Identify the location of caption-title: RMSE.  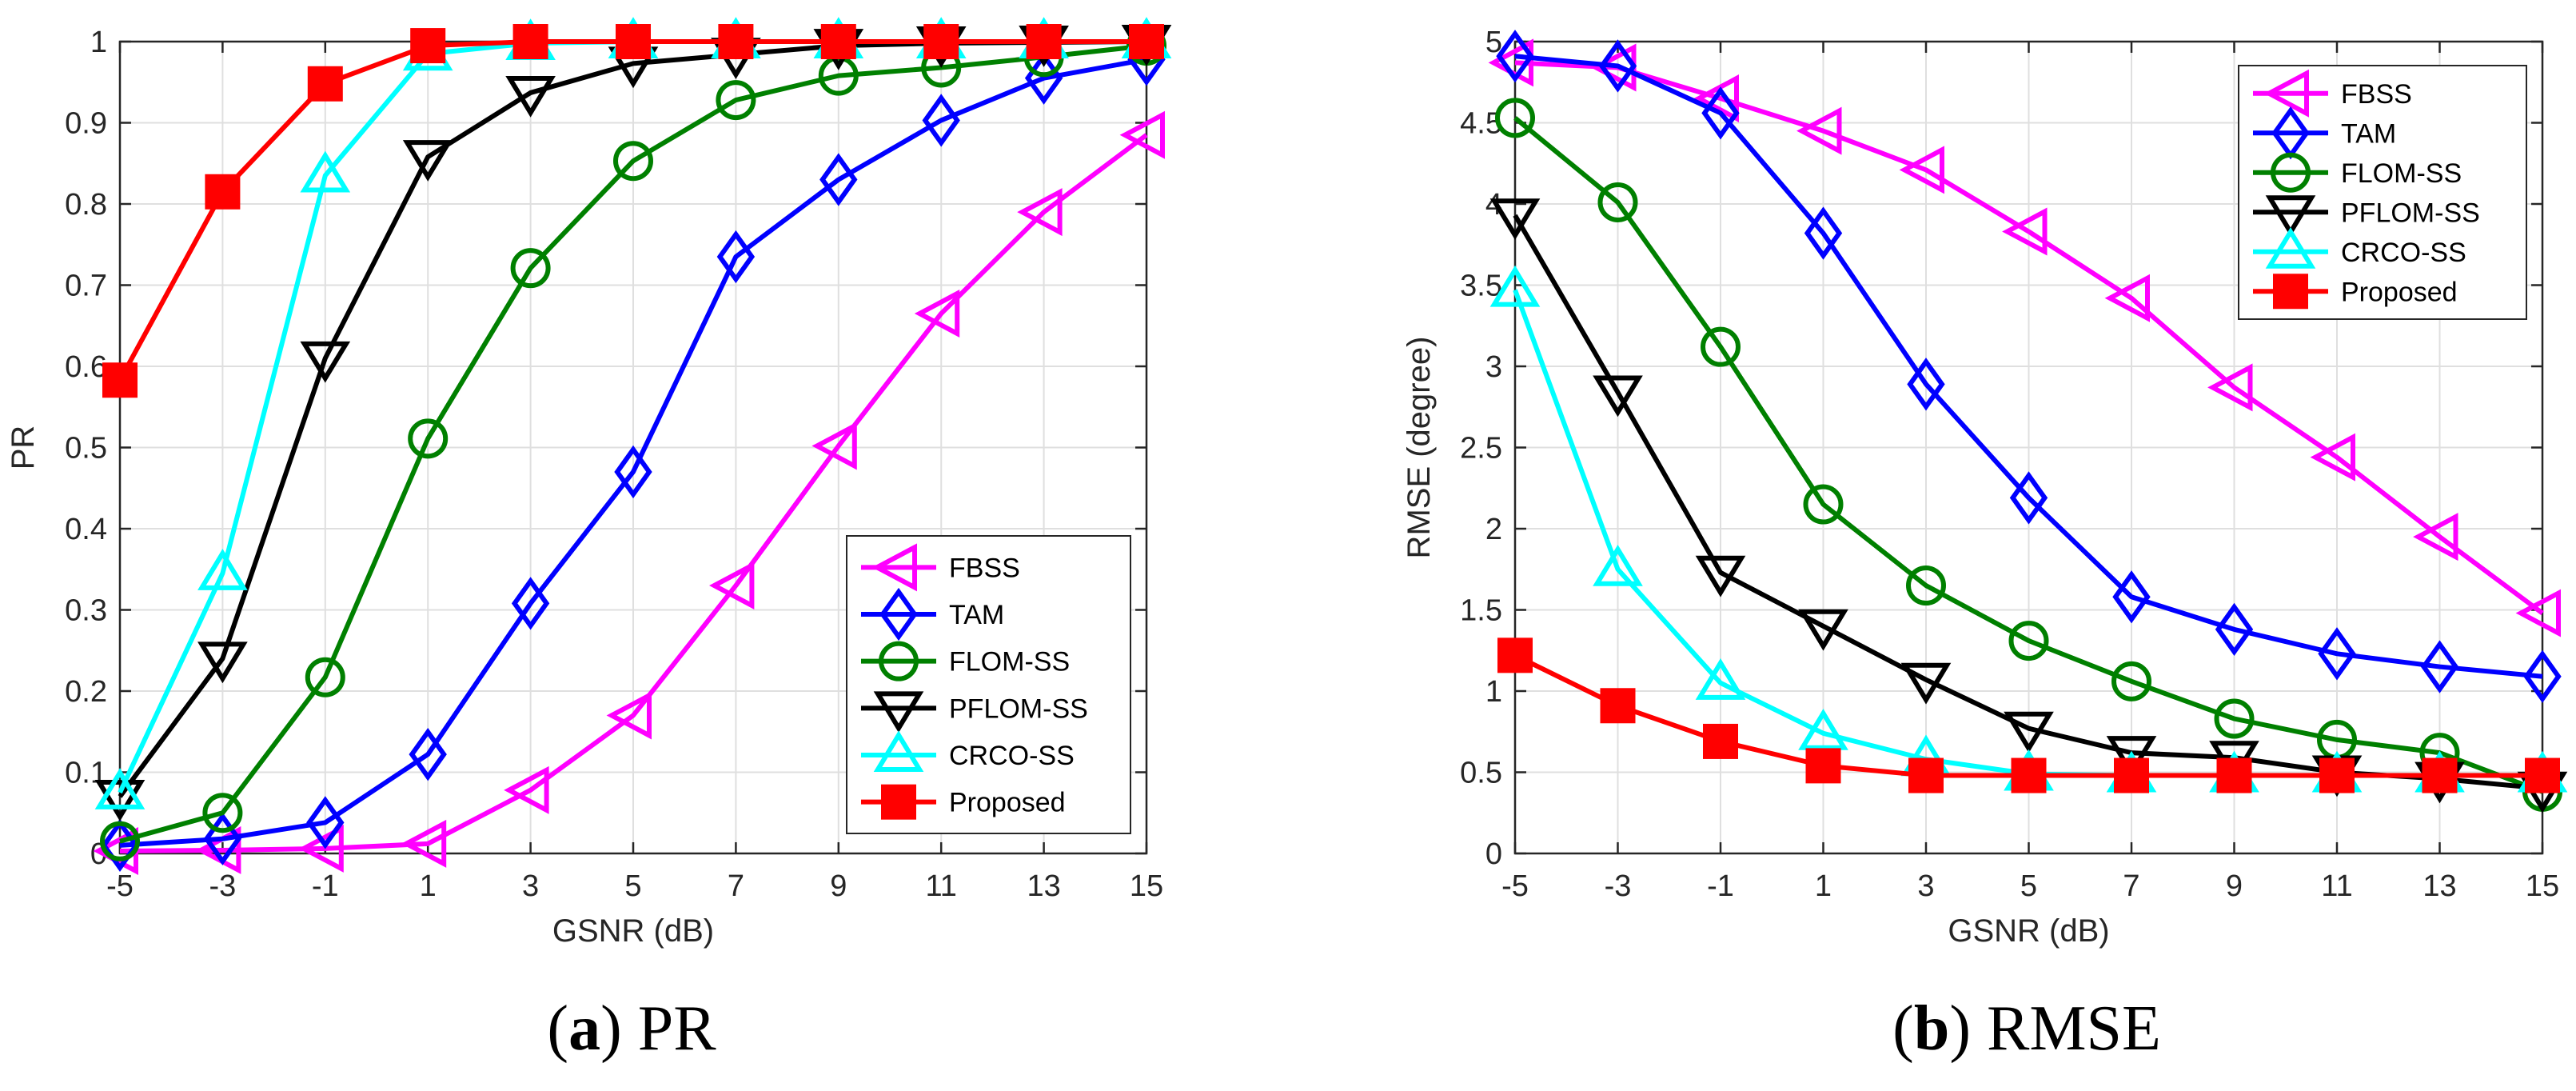
(2074, 1028).